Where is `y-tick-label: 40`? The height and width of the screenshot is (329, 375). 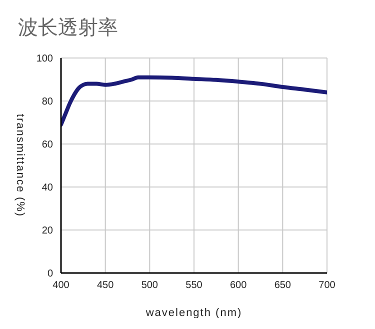 y-tick-label: 40 is located at coordinates (48, 188).